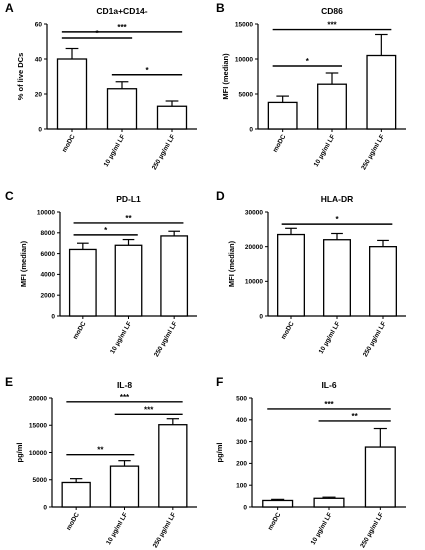  What do you see at coordinates (241, 420) in the screenshot?
I see `y-tick-label: 400` at bounding box center [241, 420].